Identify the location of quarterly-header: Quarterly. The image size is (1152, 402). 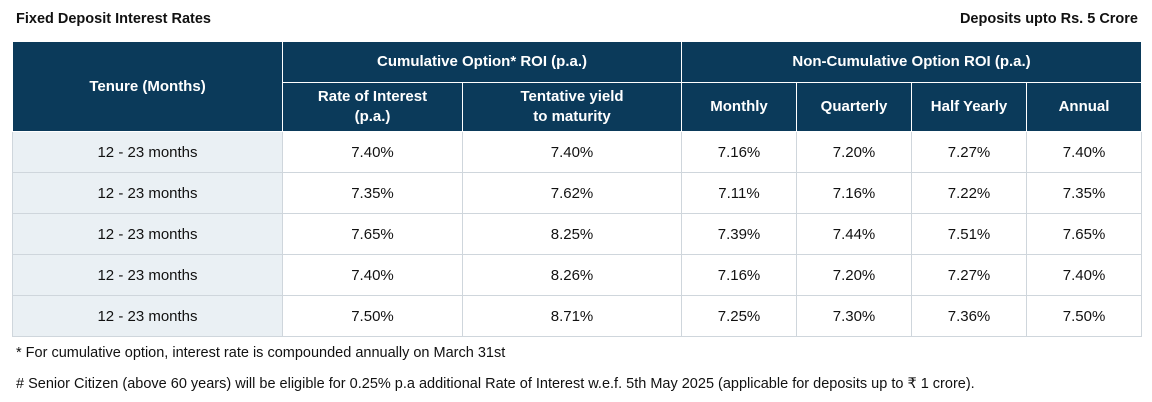
(854, 107).